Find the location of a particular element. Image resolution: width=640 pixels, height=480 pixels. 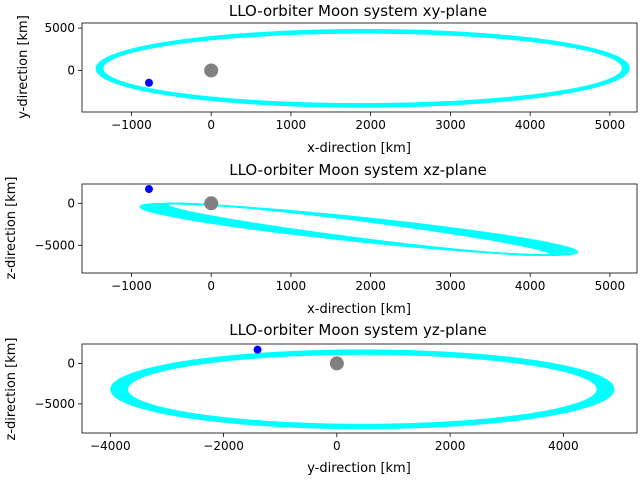

xz-plane-y-tick-label: 0 is located at coordinates (71, 203).